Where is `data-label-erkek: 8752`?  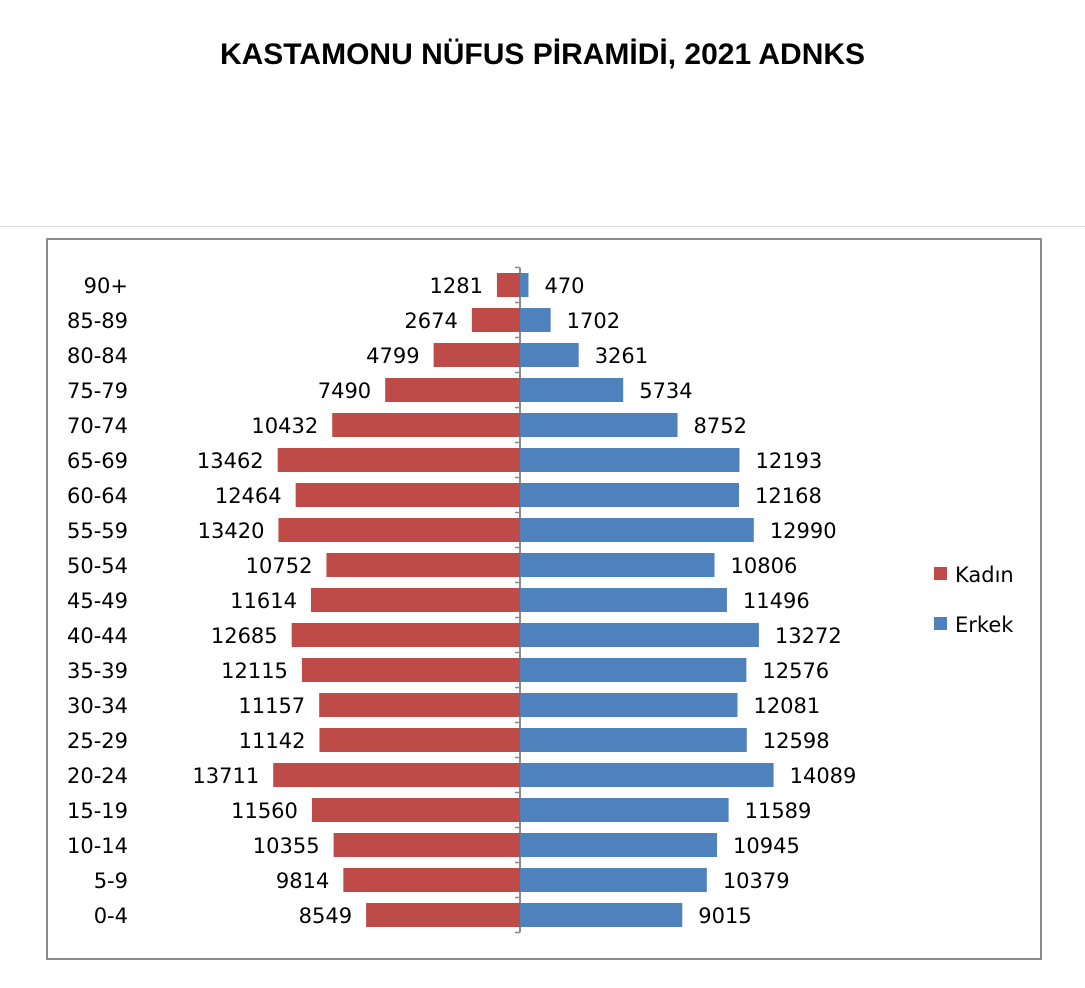 data-label-erkek: 8752 is located at coordinates (720, 426).